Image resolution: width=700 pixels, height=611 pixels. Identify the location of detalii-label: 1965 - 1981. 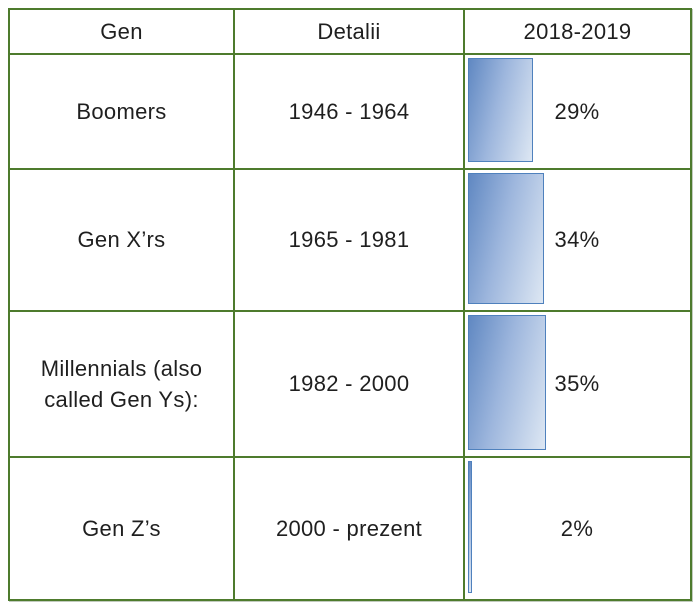
(349, 239).